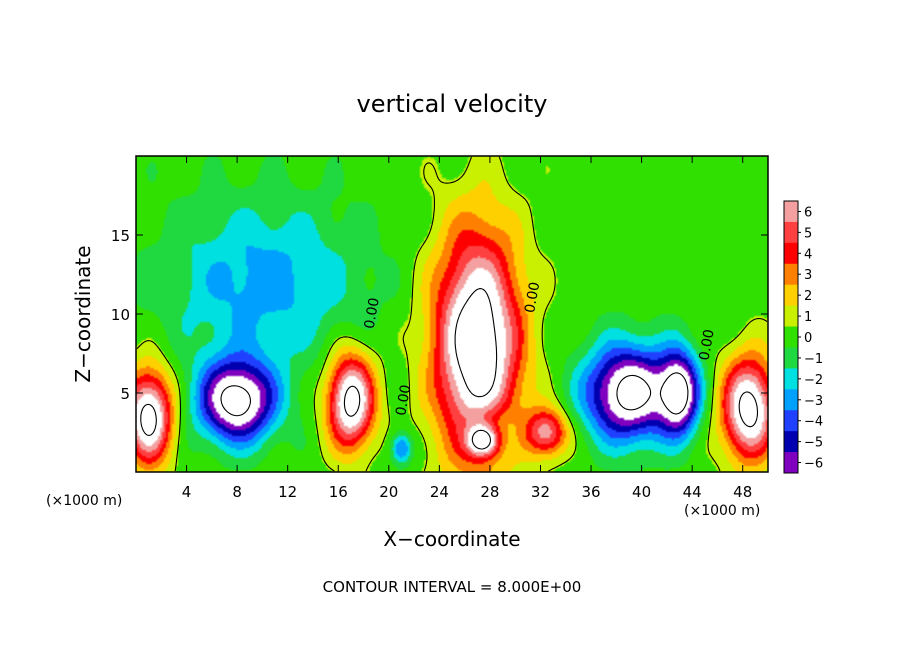 The width and height of the screenshot is (904, 654). What do you see at coordinates (452, 587) in the screenshot?
I see `contour-interval-note: CONTOUR INTERVAL = 8.000E+00` at bounding box center [452, 587].